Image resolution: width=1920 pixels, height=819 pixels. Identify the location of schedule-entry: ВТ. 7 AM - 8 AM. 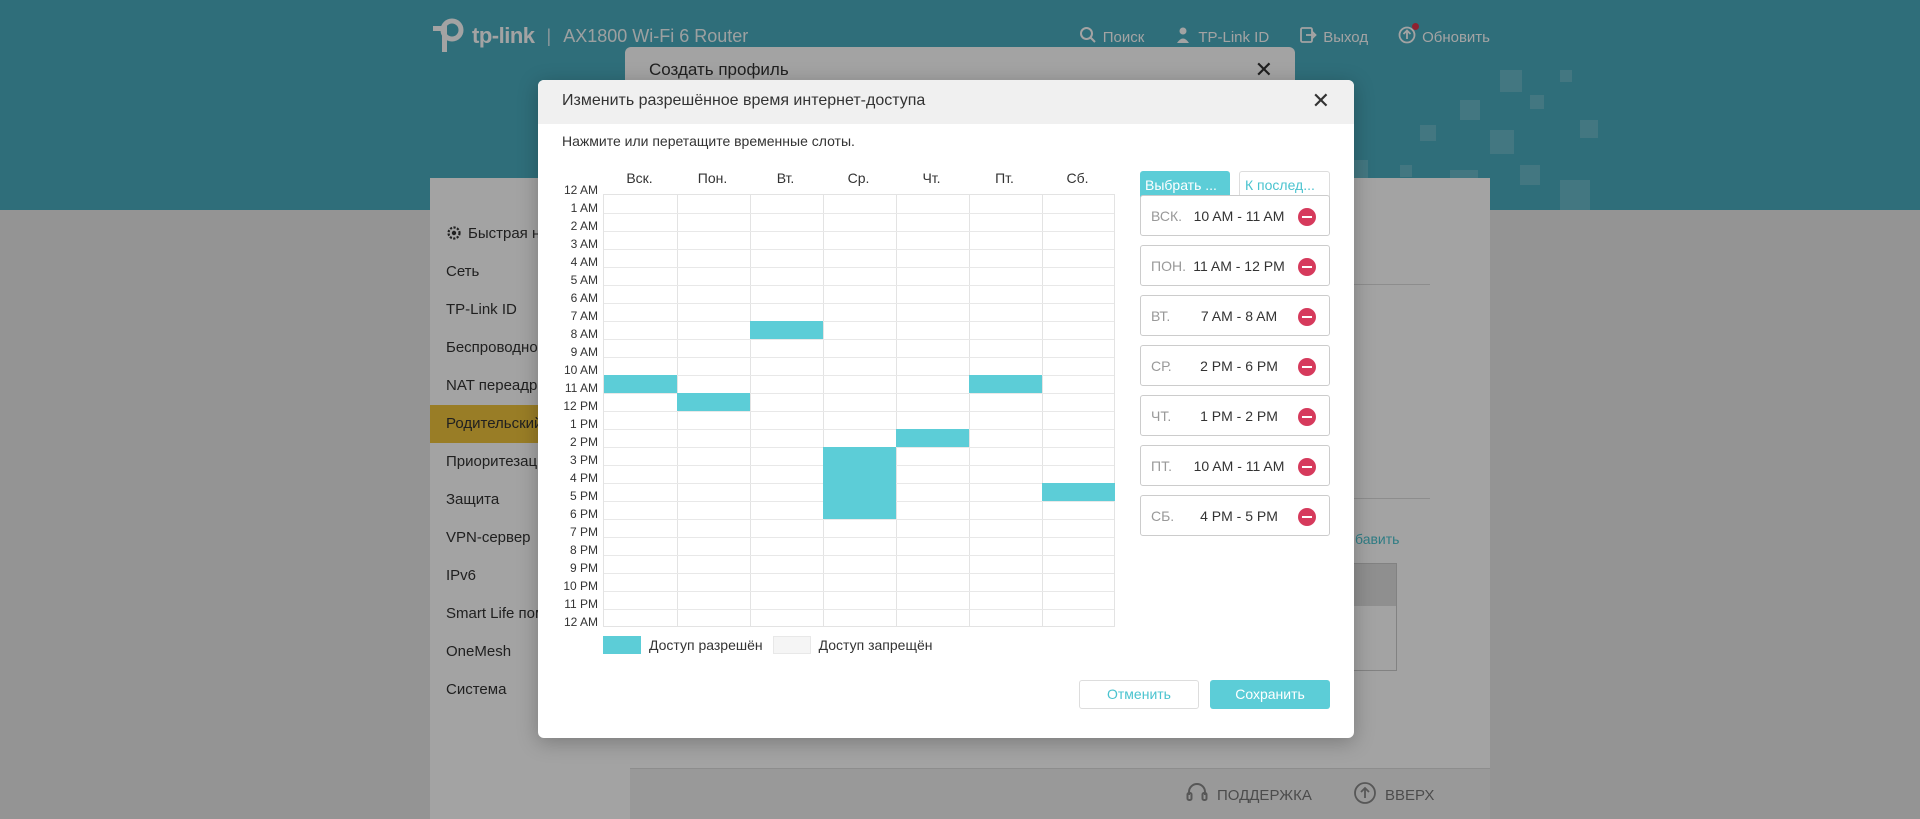
(1235, 315).